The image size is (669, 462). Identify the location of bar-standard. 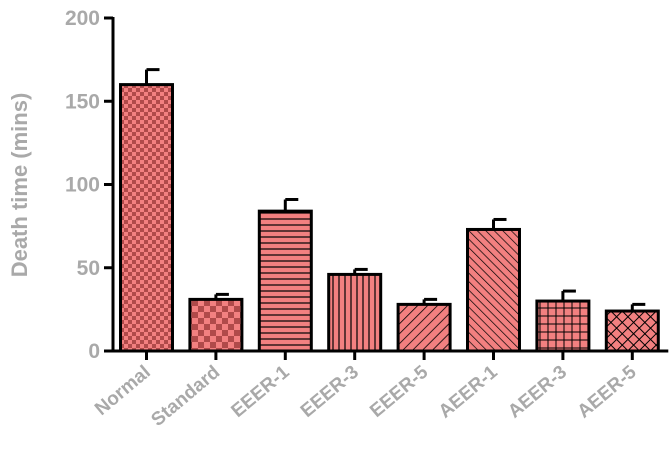
(216, 325).